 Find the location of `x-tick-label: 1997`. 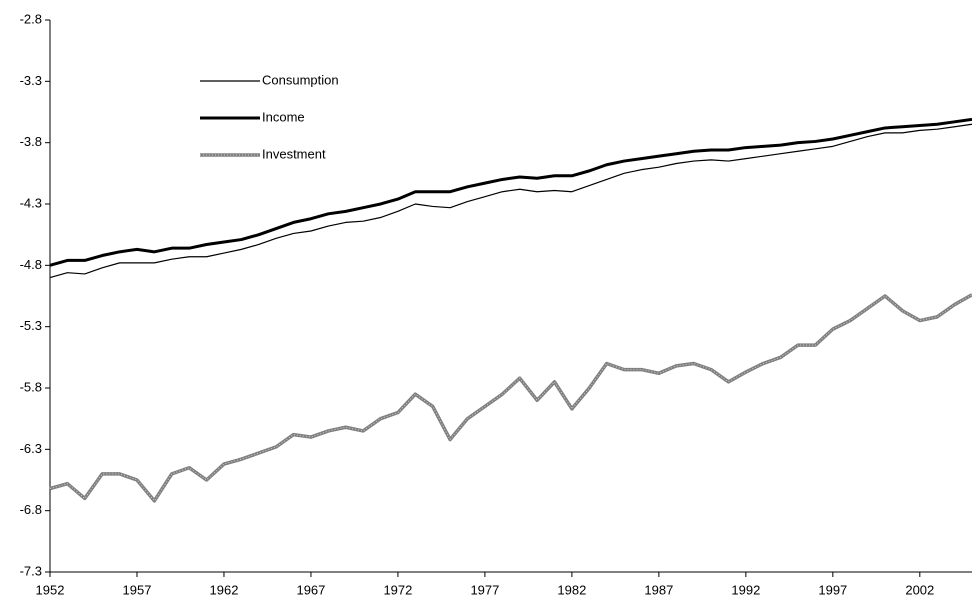

x-tick-label: 1997 is located at coordinates (832, 589).